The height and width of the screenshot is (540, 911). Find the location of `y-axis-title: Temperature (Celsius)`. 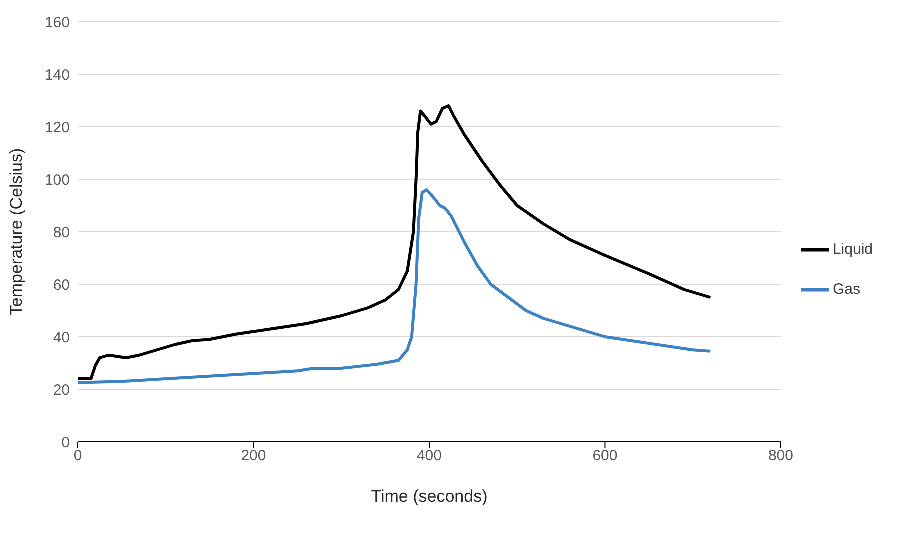

y-axis-title: Temperature (Celsius) is located at coordinates (16, 232).